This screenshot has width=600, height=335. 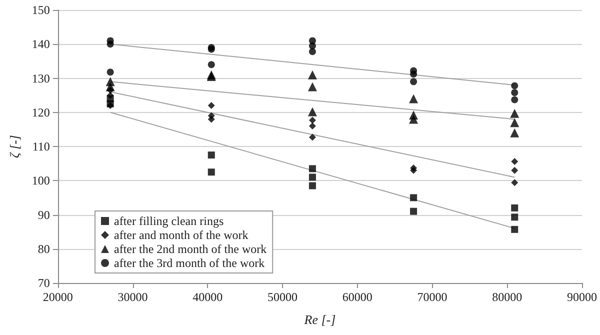 I want to click on legend-label: after the 2nd month of the work, so click(x=190, y=249).